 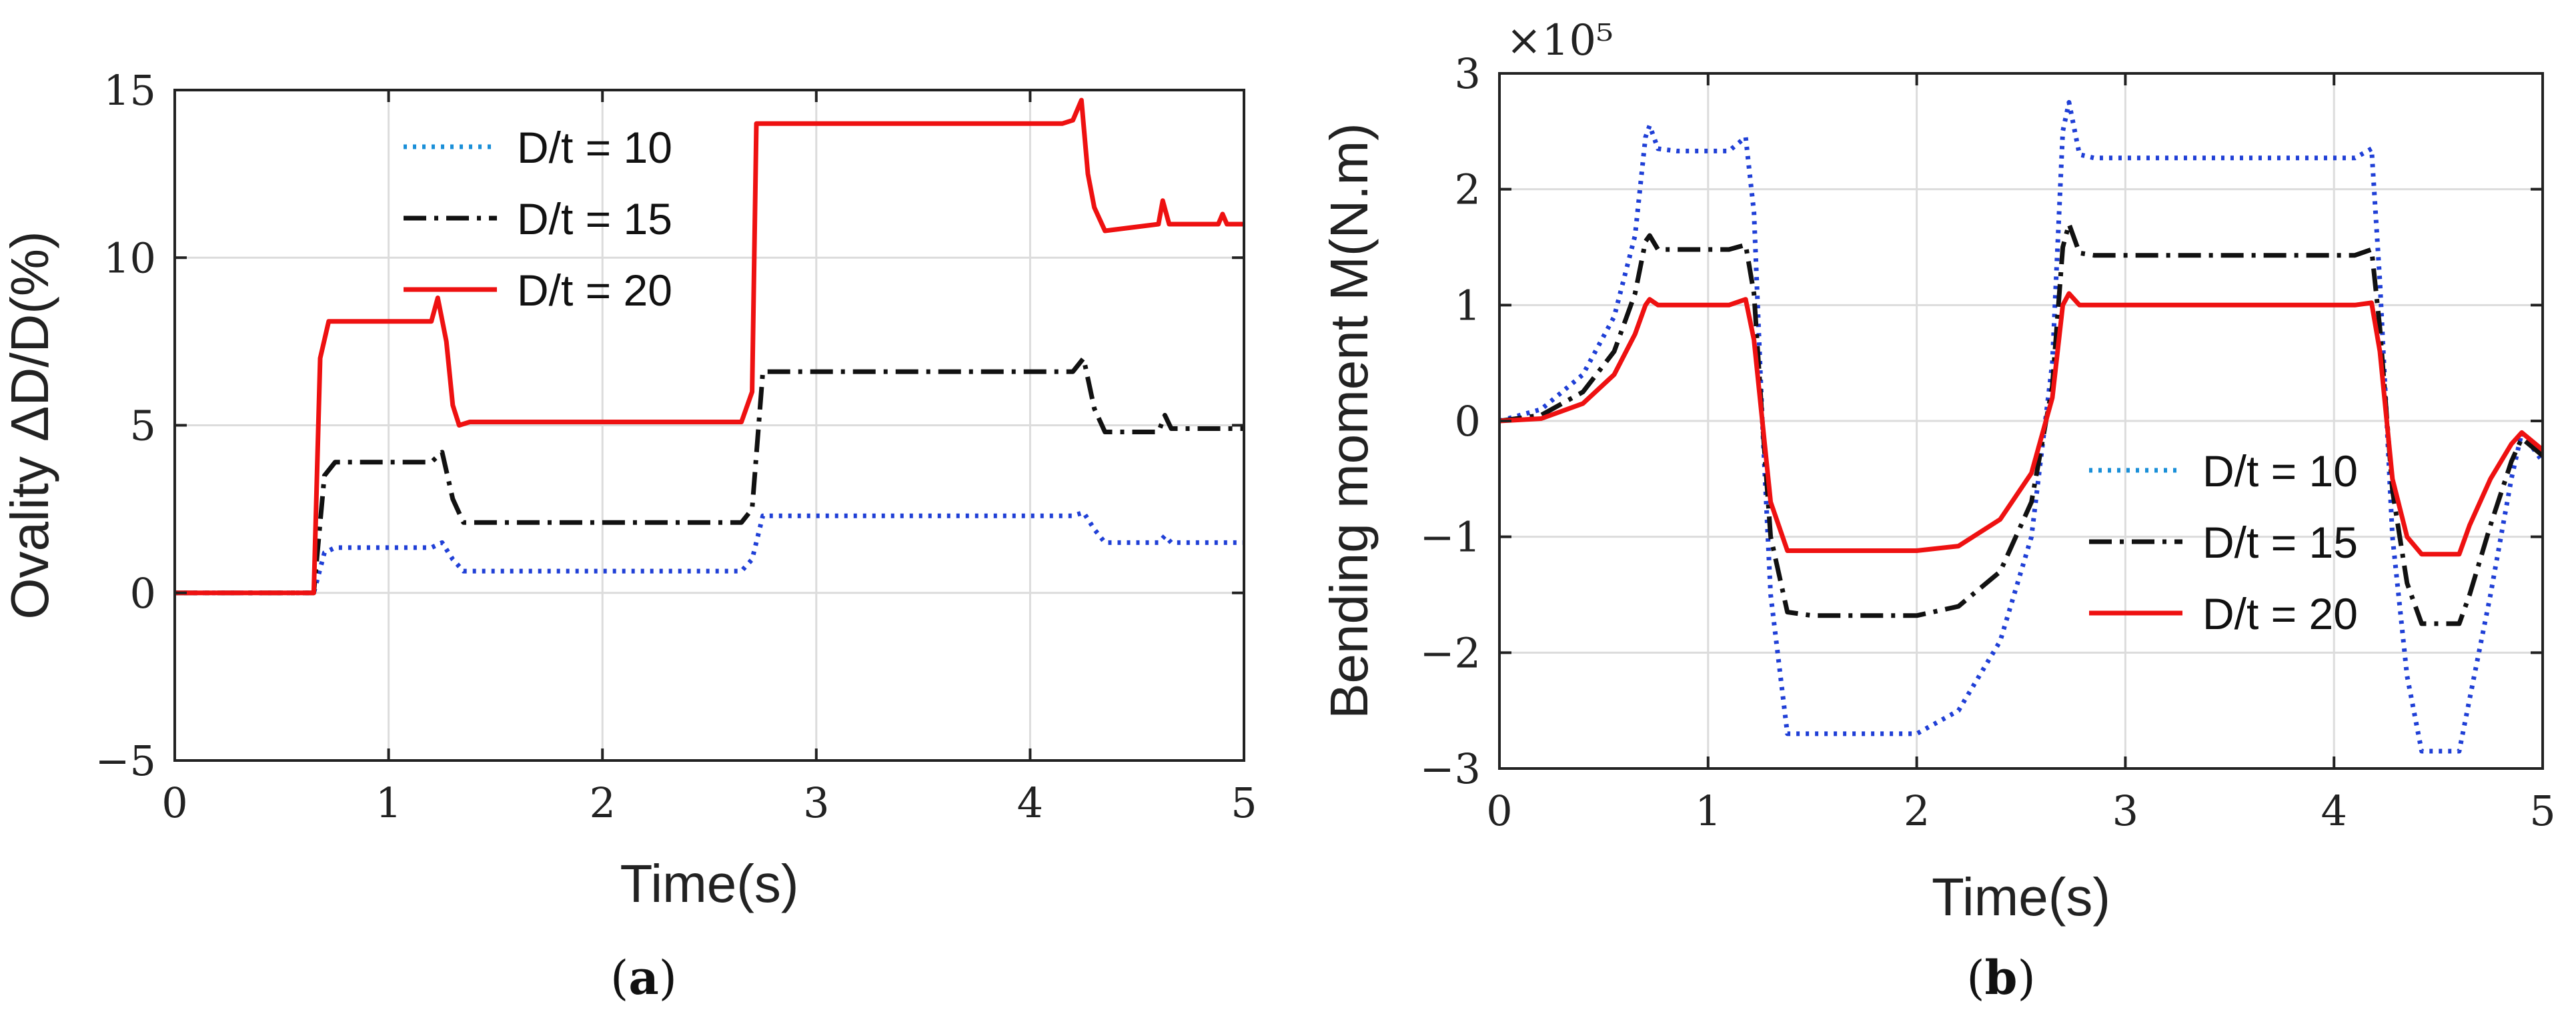 What do you see at coordinates (1560, 40) in the screenshot?
I see `y-exponent-label: ×10⁵` at bounding box center [1560, 40].